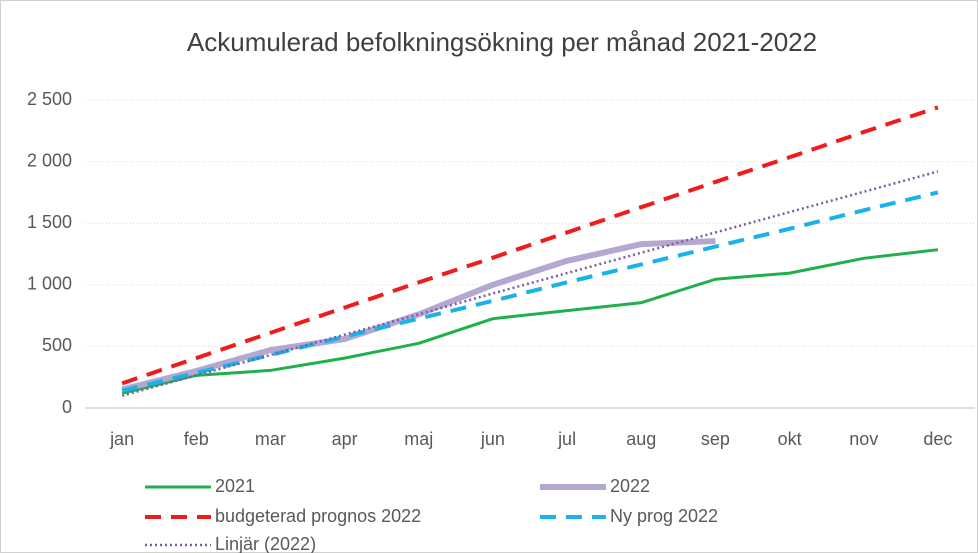 The height and width of the screenshot is (553, 978). I want to click on x-tick-label: jul, so click(566, 439).